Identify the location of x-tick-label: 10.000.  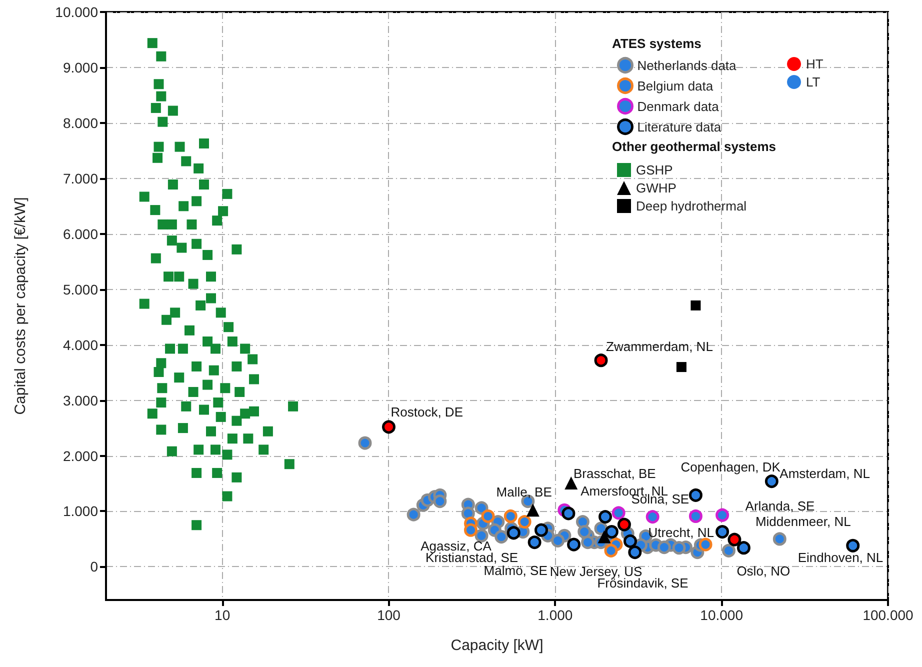
(722, 615).